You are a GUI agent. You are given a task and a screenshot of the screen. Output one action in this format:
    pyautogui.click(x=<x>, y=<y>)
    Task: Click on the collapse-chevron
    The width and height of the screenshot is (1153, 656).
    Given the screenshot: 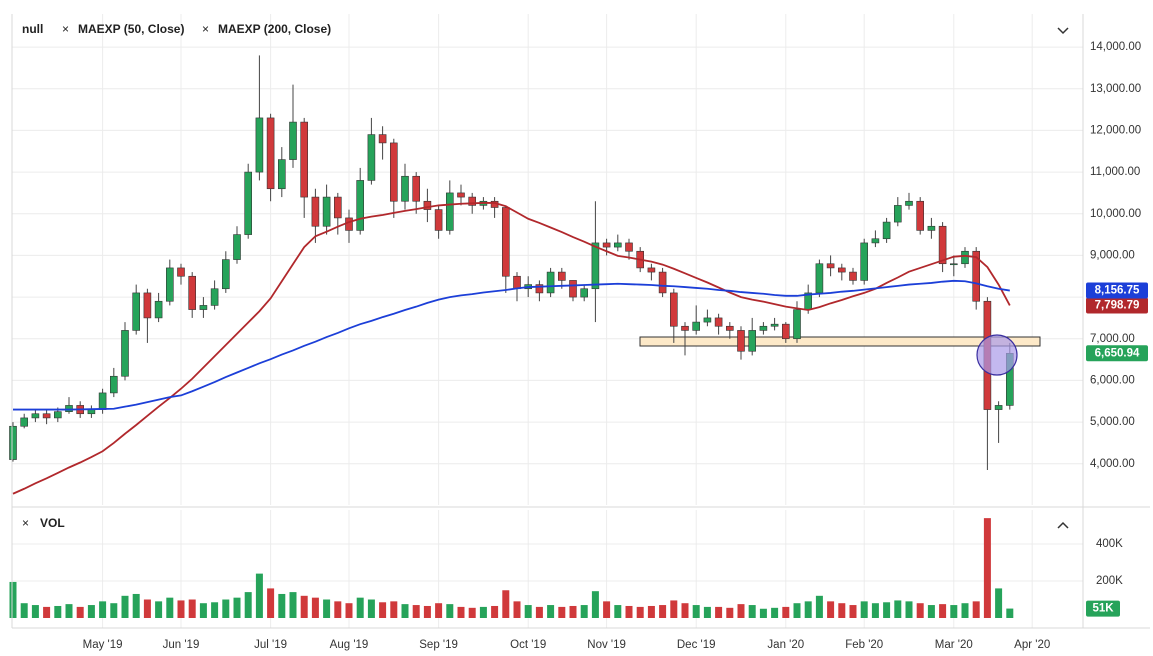 What is the action you would take?
    pyautogui.click(x=1063, y=31)
    